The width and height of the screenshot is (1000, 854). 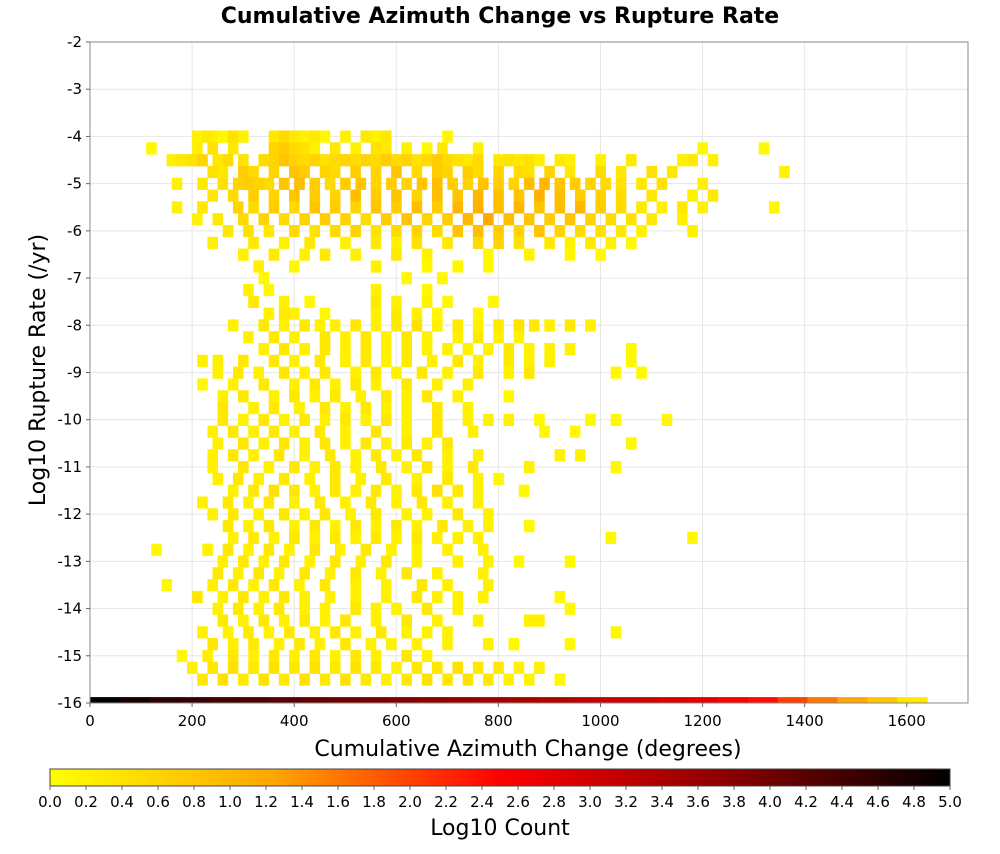 I want to click on colorbar-tick-label: 1.2, so click(x=266, y=802).